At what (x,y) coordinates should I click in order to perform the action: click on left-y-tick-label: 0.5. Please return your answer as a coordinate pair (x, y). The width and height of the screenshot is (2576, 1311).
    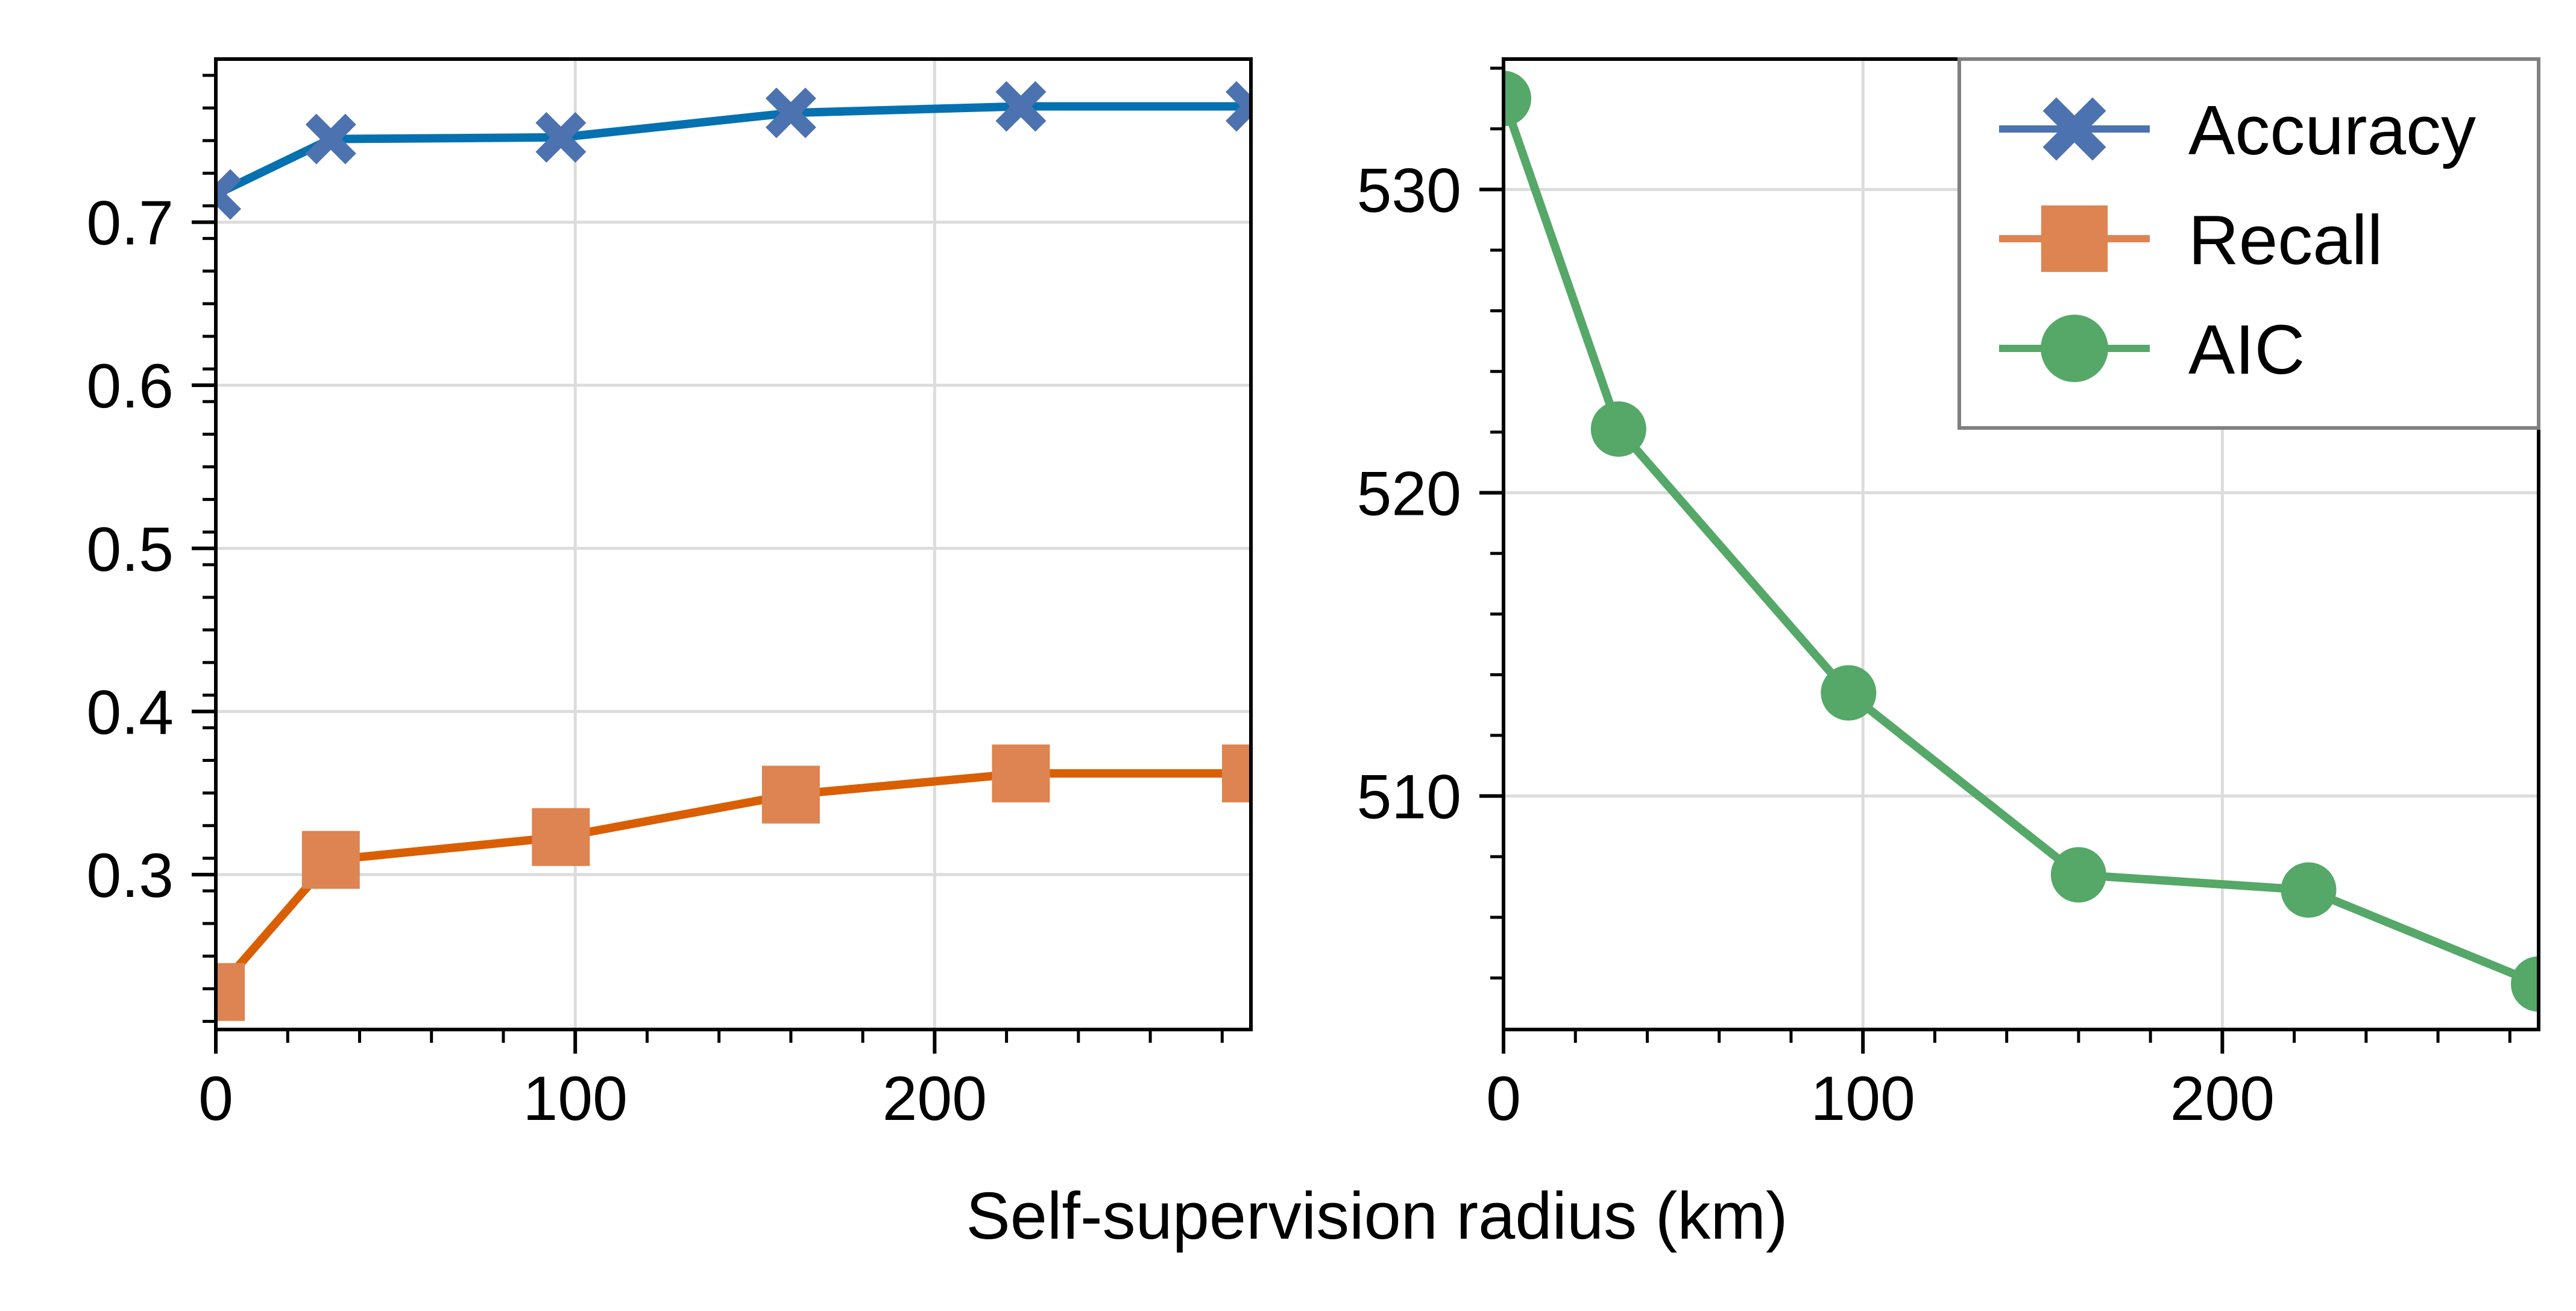
    Looking at the image, I should click on (130, 550).